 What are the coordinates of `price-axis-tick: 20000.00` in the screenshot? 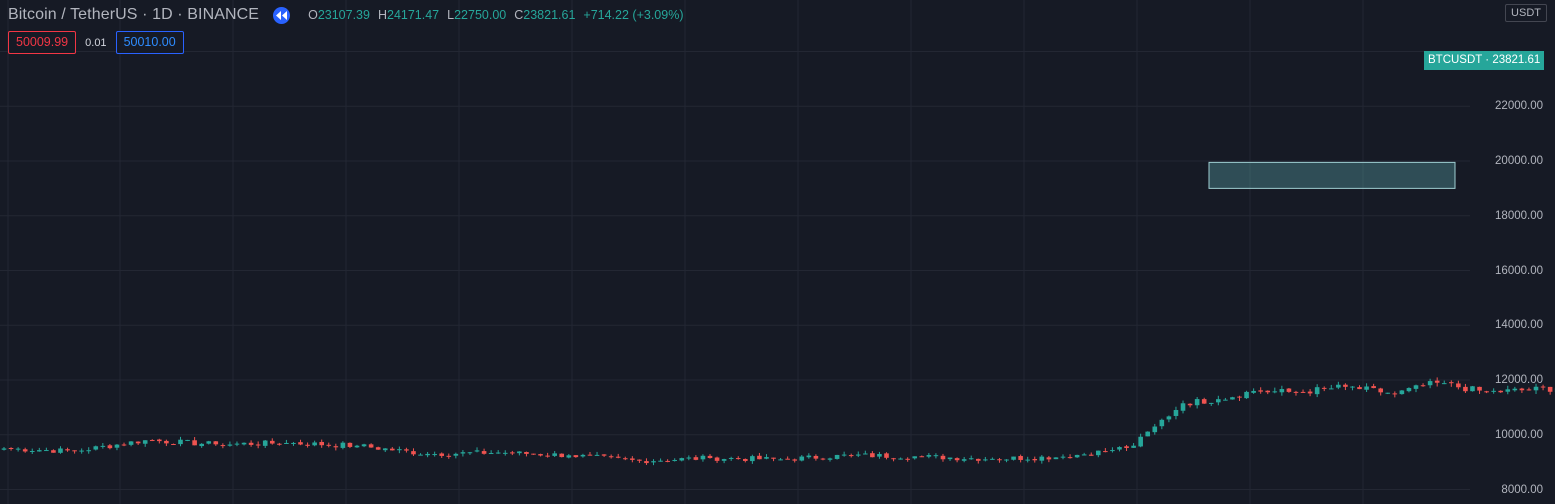 It's located at (1519, 161).